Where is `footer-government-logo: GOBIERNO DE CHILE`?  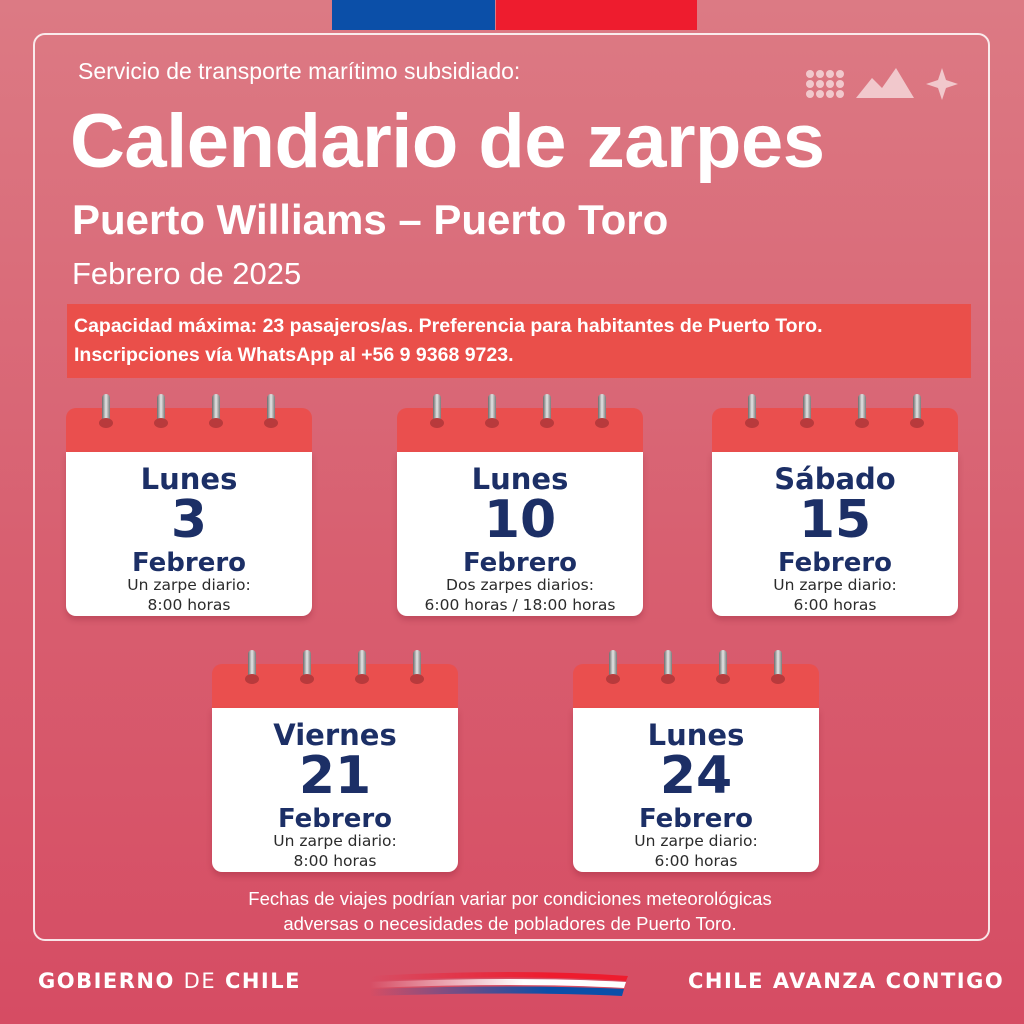
footer-government-logo: GOBIERNO DE CHILE is located at coordinates (169, 981).